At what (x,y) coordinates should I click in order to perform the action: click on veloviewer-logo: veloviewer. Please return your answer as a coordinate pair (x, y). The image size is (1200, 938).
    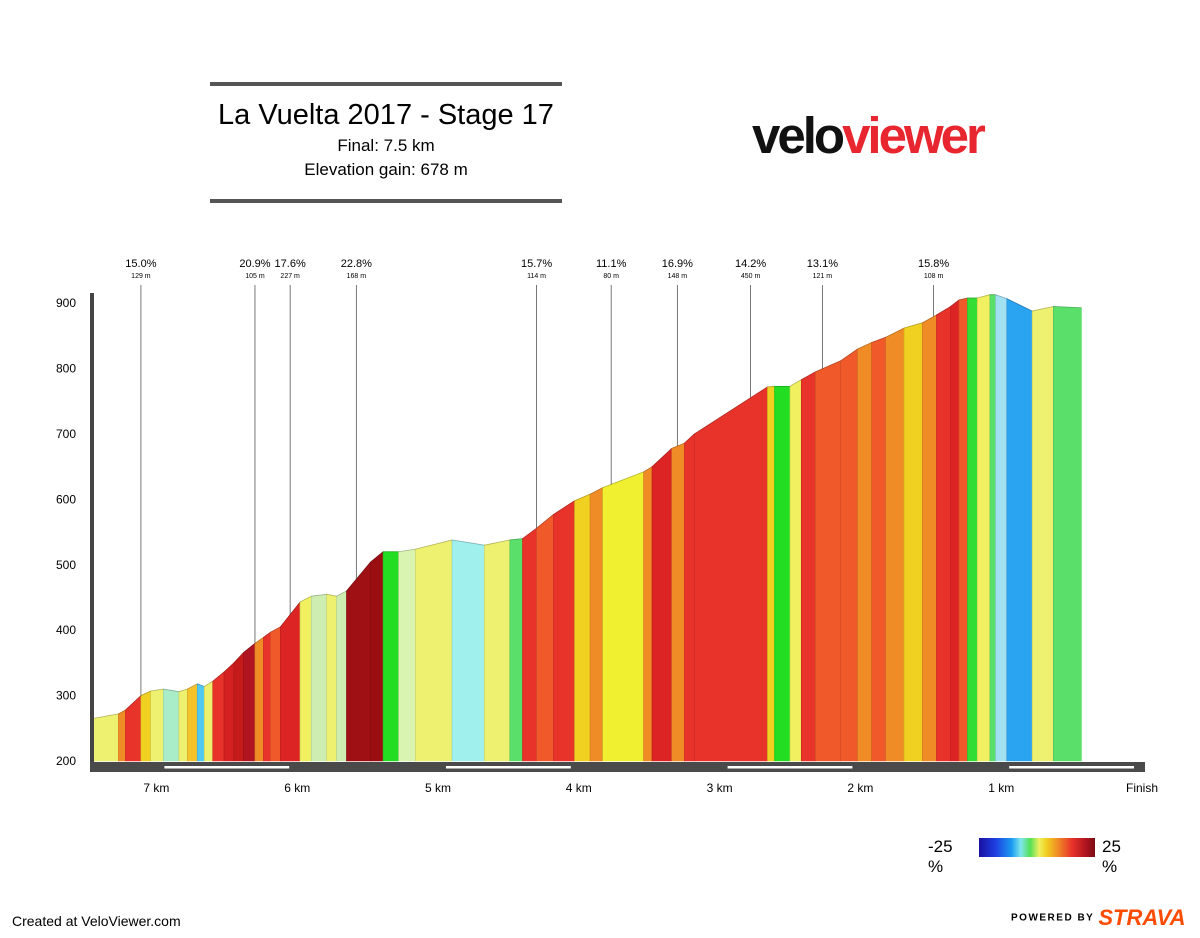
    Looking at the image, I should click on (869, 135).